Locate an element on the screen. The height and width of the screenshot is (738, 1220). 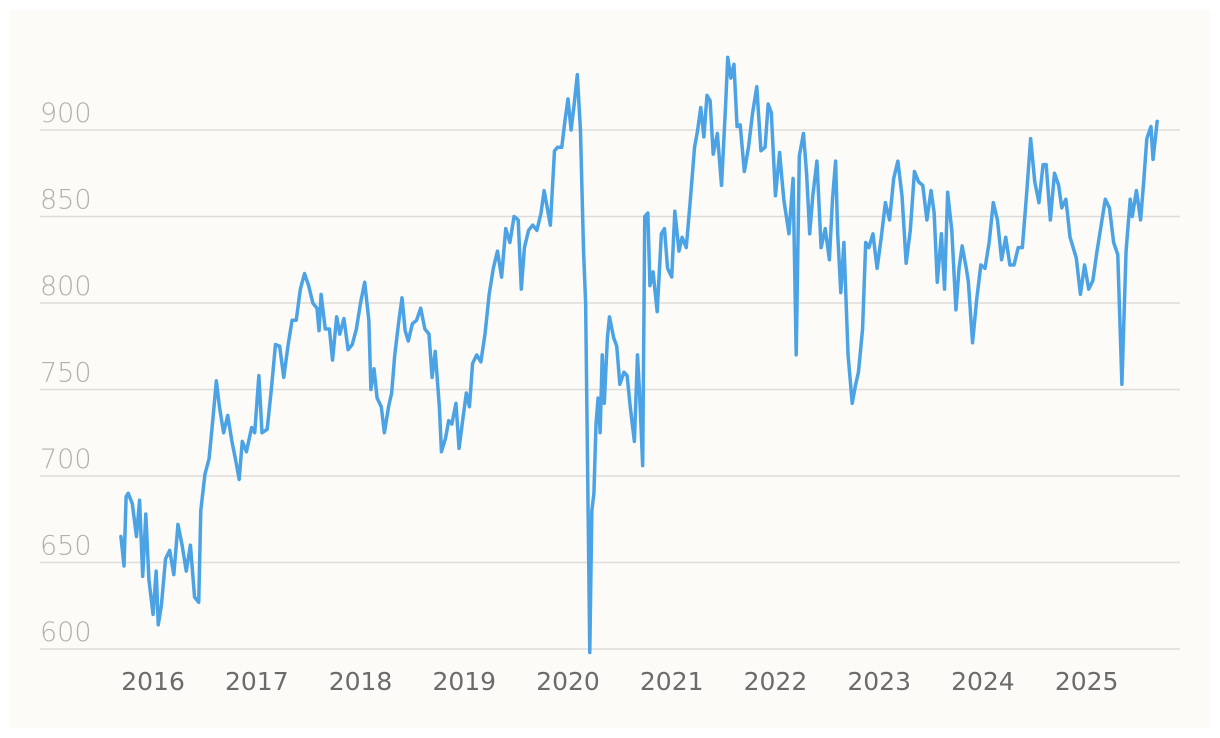
x-tick-label: 2016 is located at coordinates (153, 681).